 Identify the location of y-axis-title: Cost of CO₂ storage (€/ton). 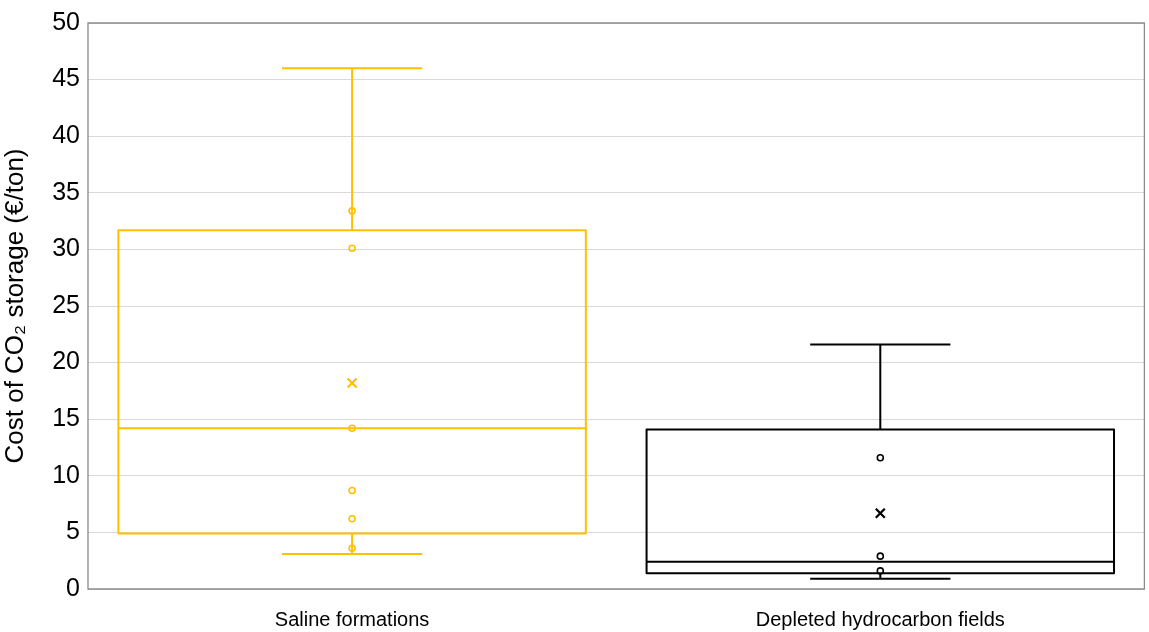
(14, 306).